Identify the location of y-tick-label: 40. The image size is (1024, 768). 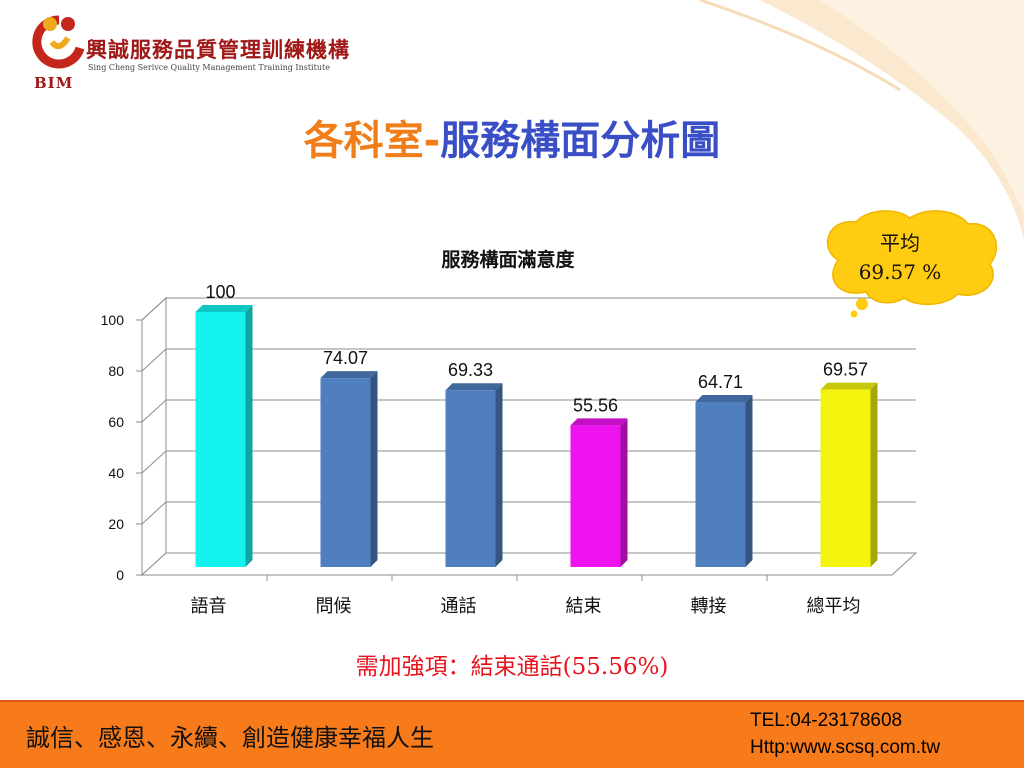
(116, 473).